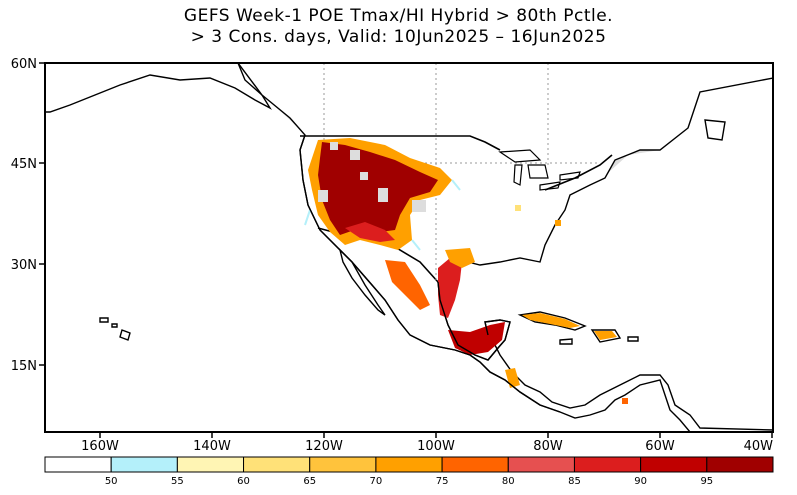 This screenshot has height=495, width=797. Describe the element at coordinates (24, 64) in the screenshot. I see `lat-tick-label: 60N` at that location.